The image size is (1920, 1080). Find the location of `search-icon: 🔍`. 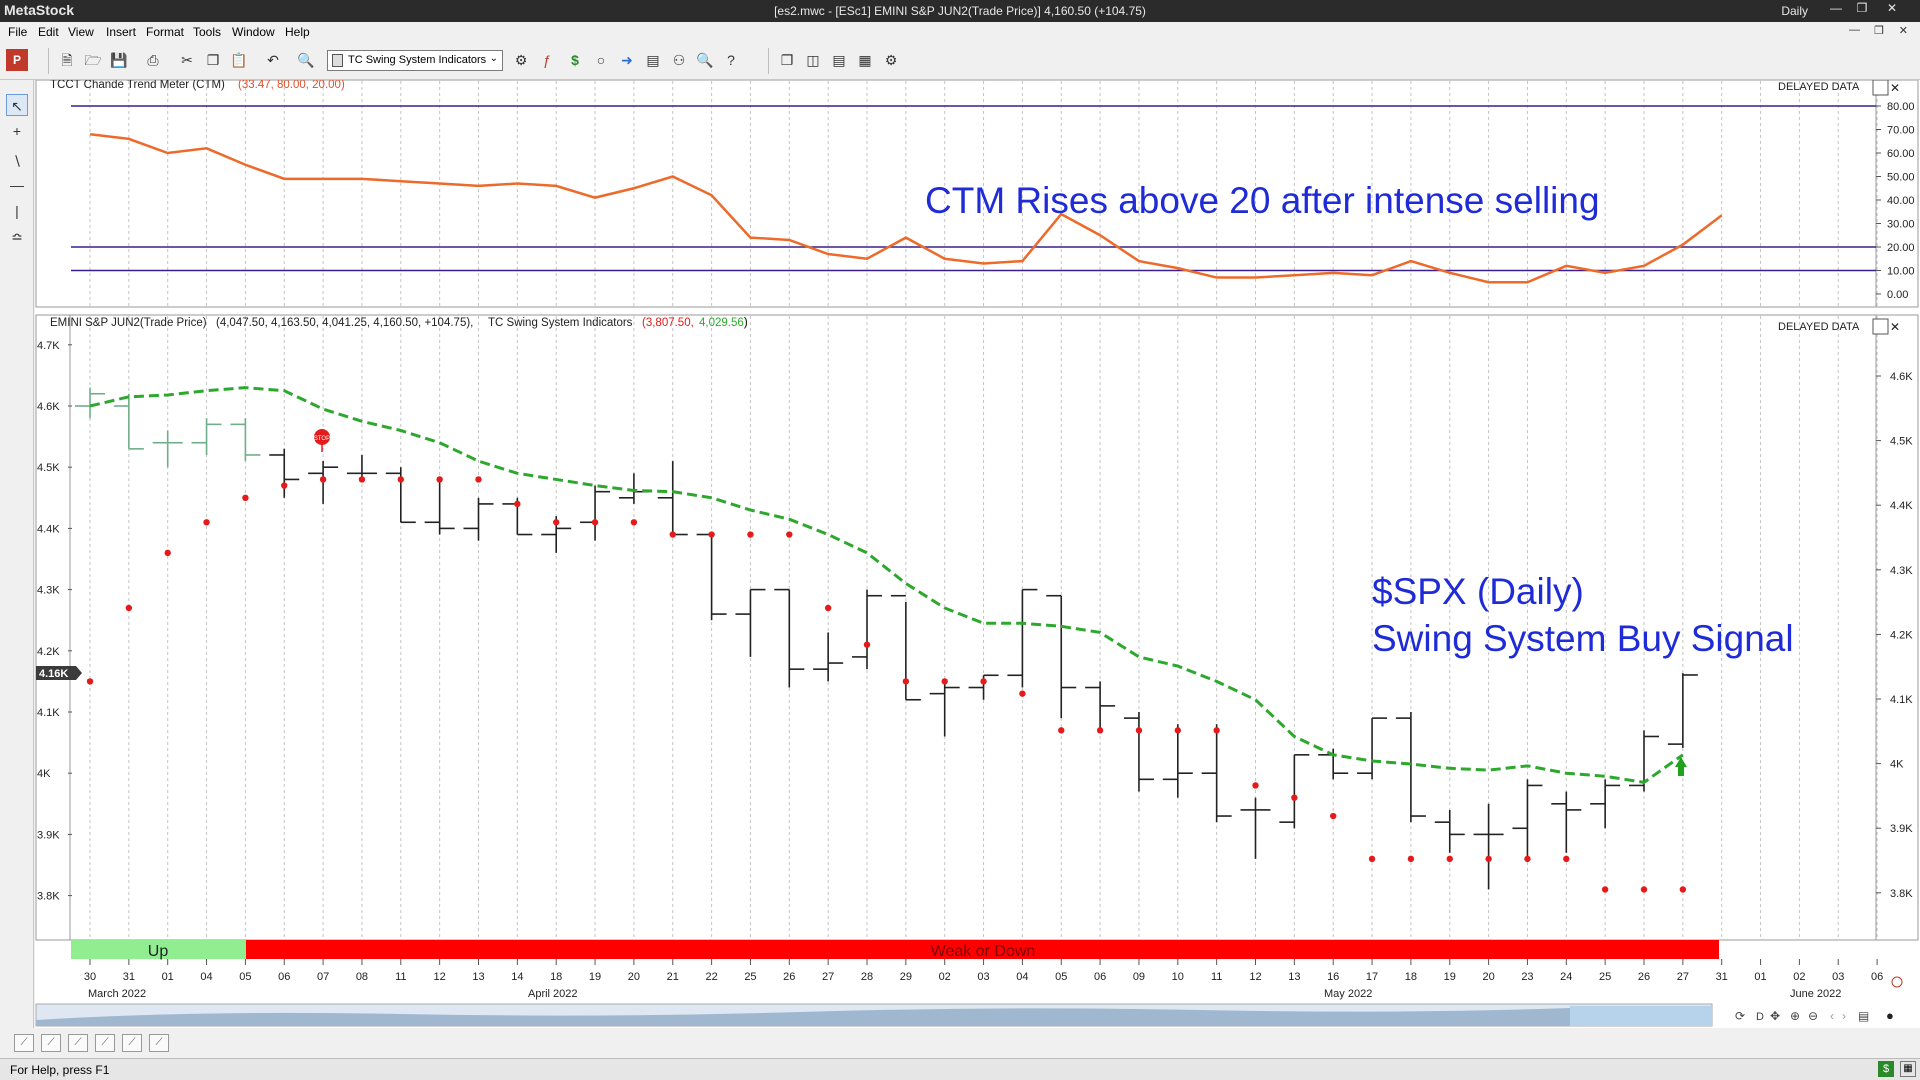

search-icon: 🔍 is located at coordinates (705, 60).